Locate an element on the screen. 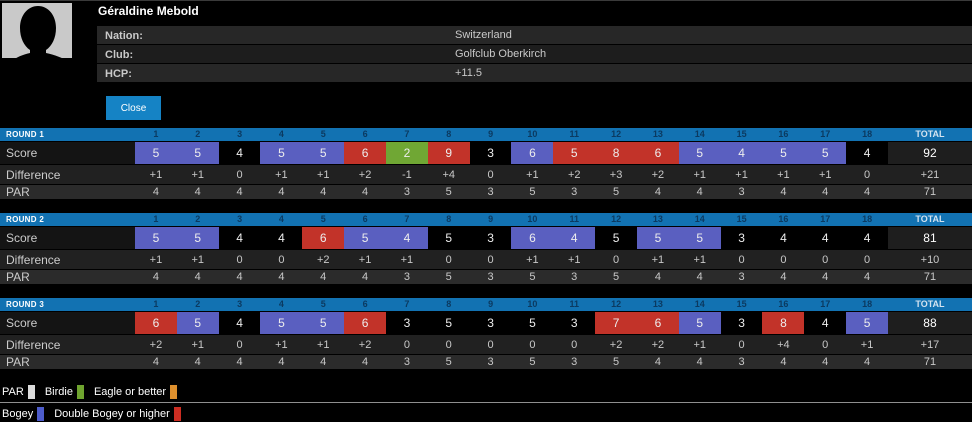 The height and width of the screenshot is (422, 972). legend-swatch-eagle-or-better is located at coordinates (174, 391).